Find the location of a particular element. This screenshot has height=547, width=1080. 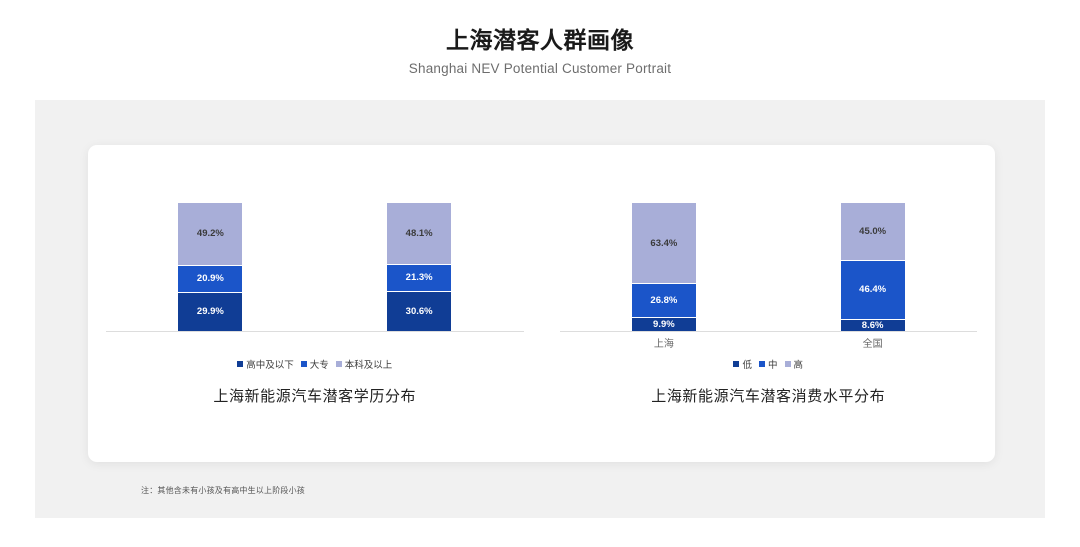

bar-segment-label: 26.8% is located at coordinates (664, 301).